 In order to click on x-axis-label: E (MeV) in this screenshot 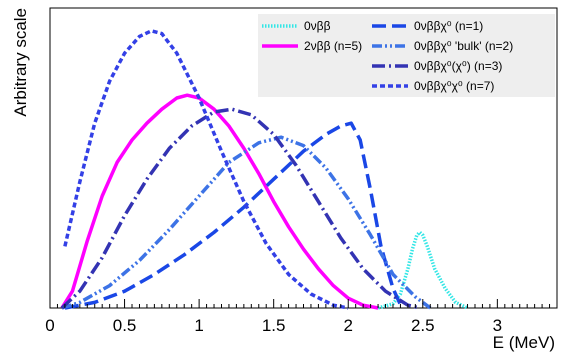, I will do `click(524, 342)`.